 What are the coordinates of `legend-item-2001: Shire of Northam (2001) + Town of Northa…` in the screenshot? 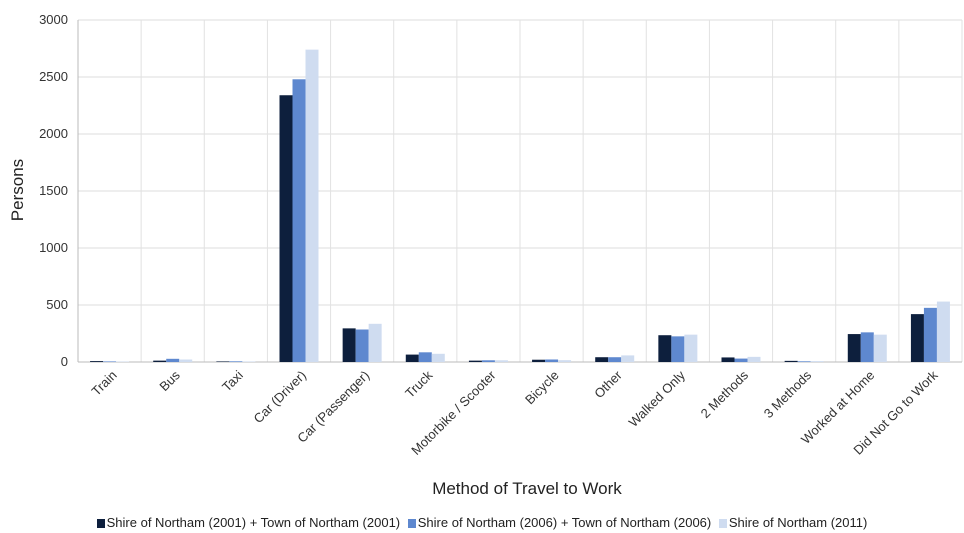 It's located at (248, 522).